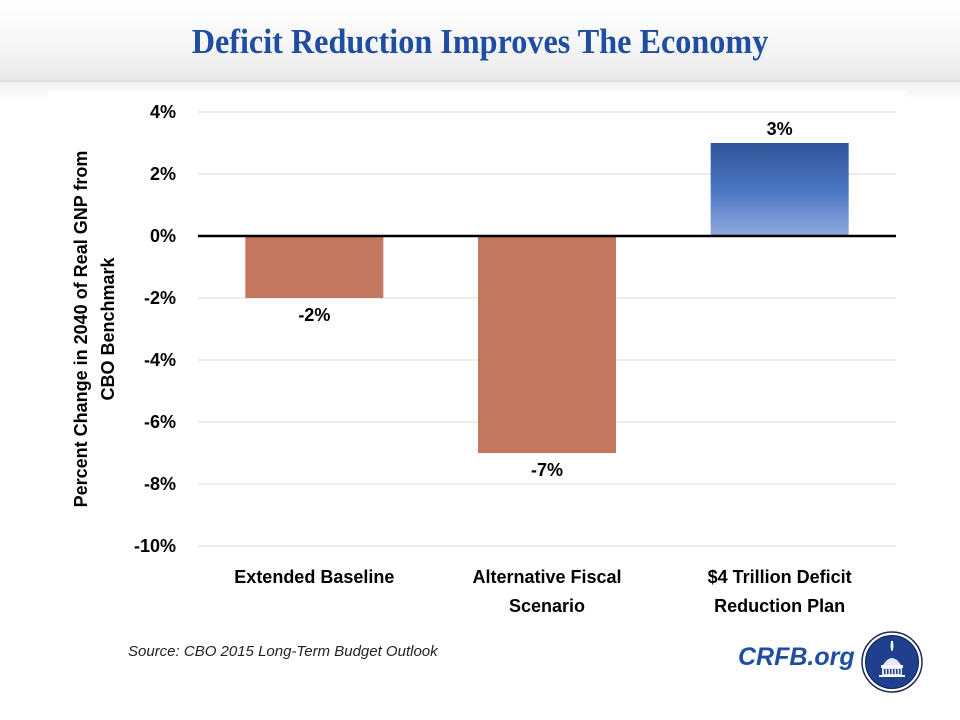  What do you see at coordinates (160, 298) in the screenshot?
I see `y-tick-label: -2%` at bounding box center [160, 298].